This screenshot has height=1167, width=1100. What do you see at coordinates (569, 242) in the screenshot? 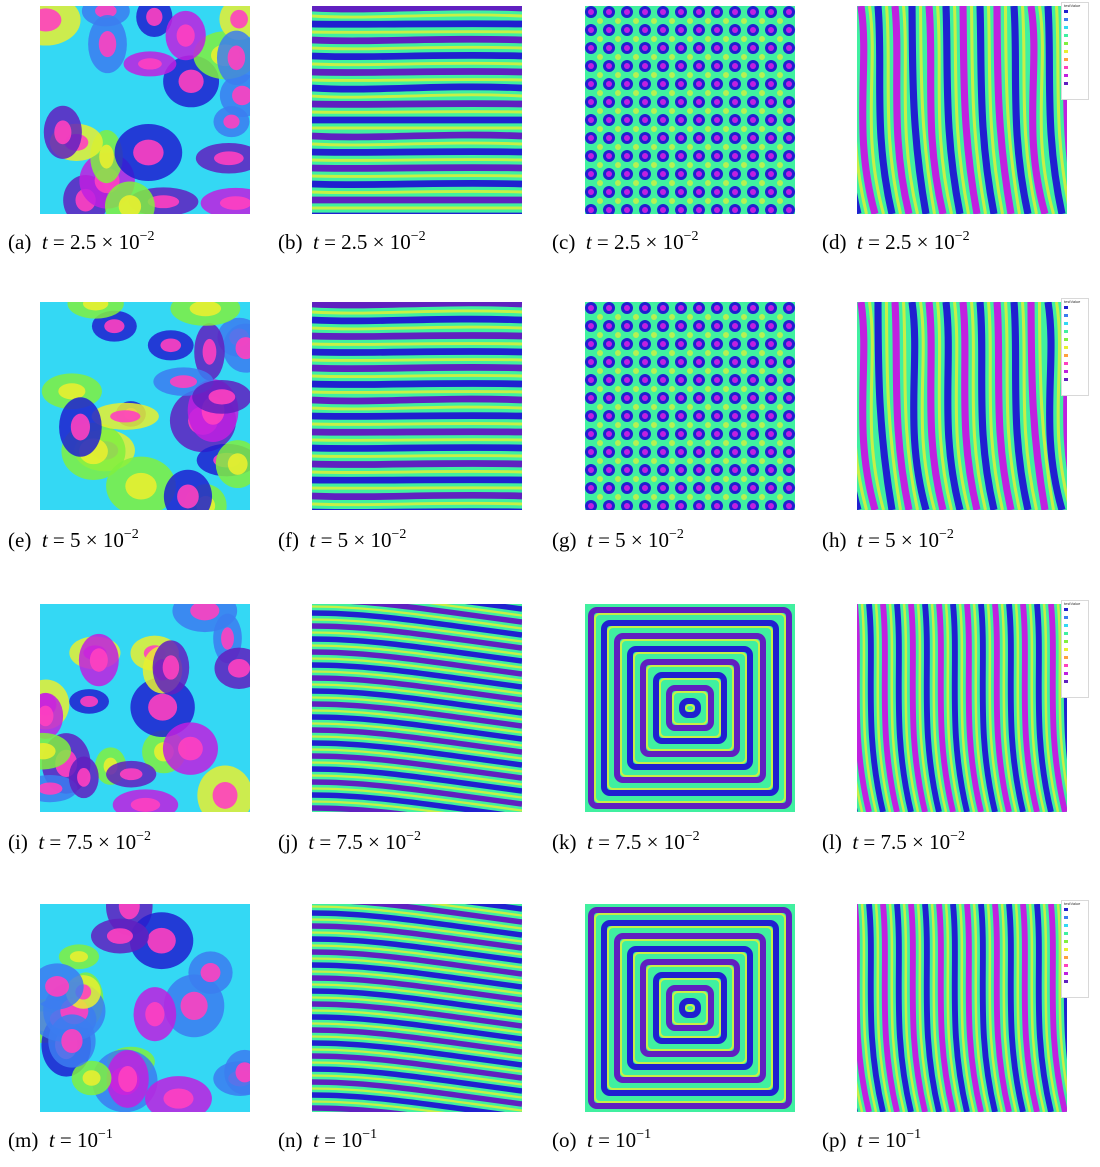
I see `panel-label: (c)` at bounding box center [569, 242].